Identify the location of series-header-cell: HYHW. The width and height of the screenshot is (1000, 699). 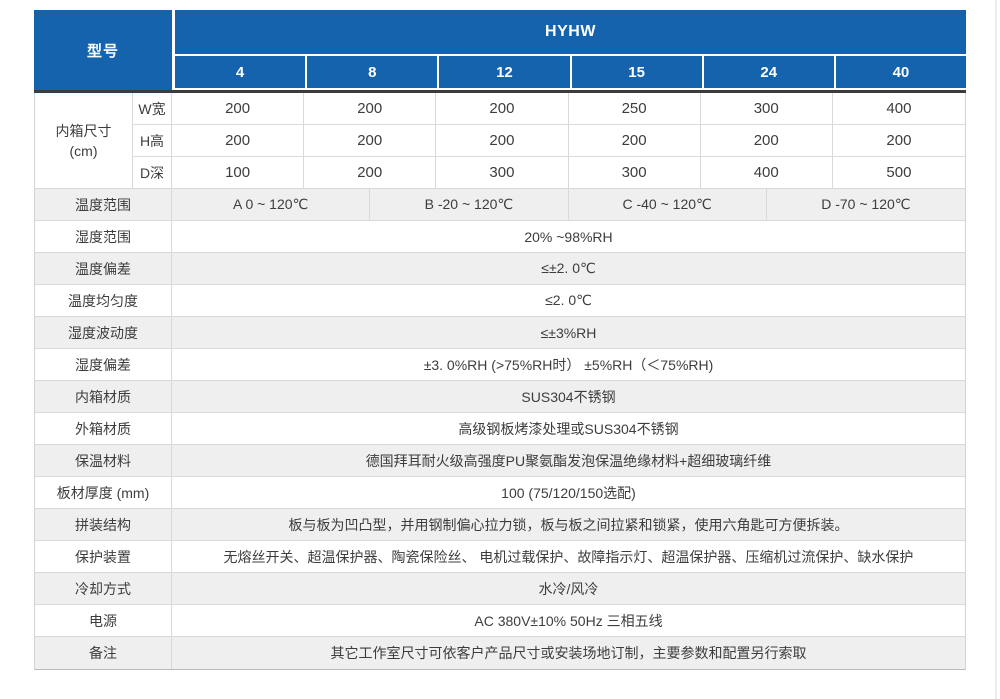
(570, 33).